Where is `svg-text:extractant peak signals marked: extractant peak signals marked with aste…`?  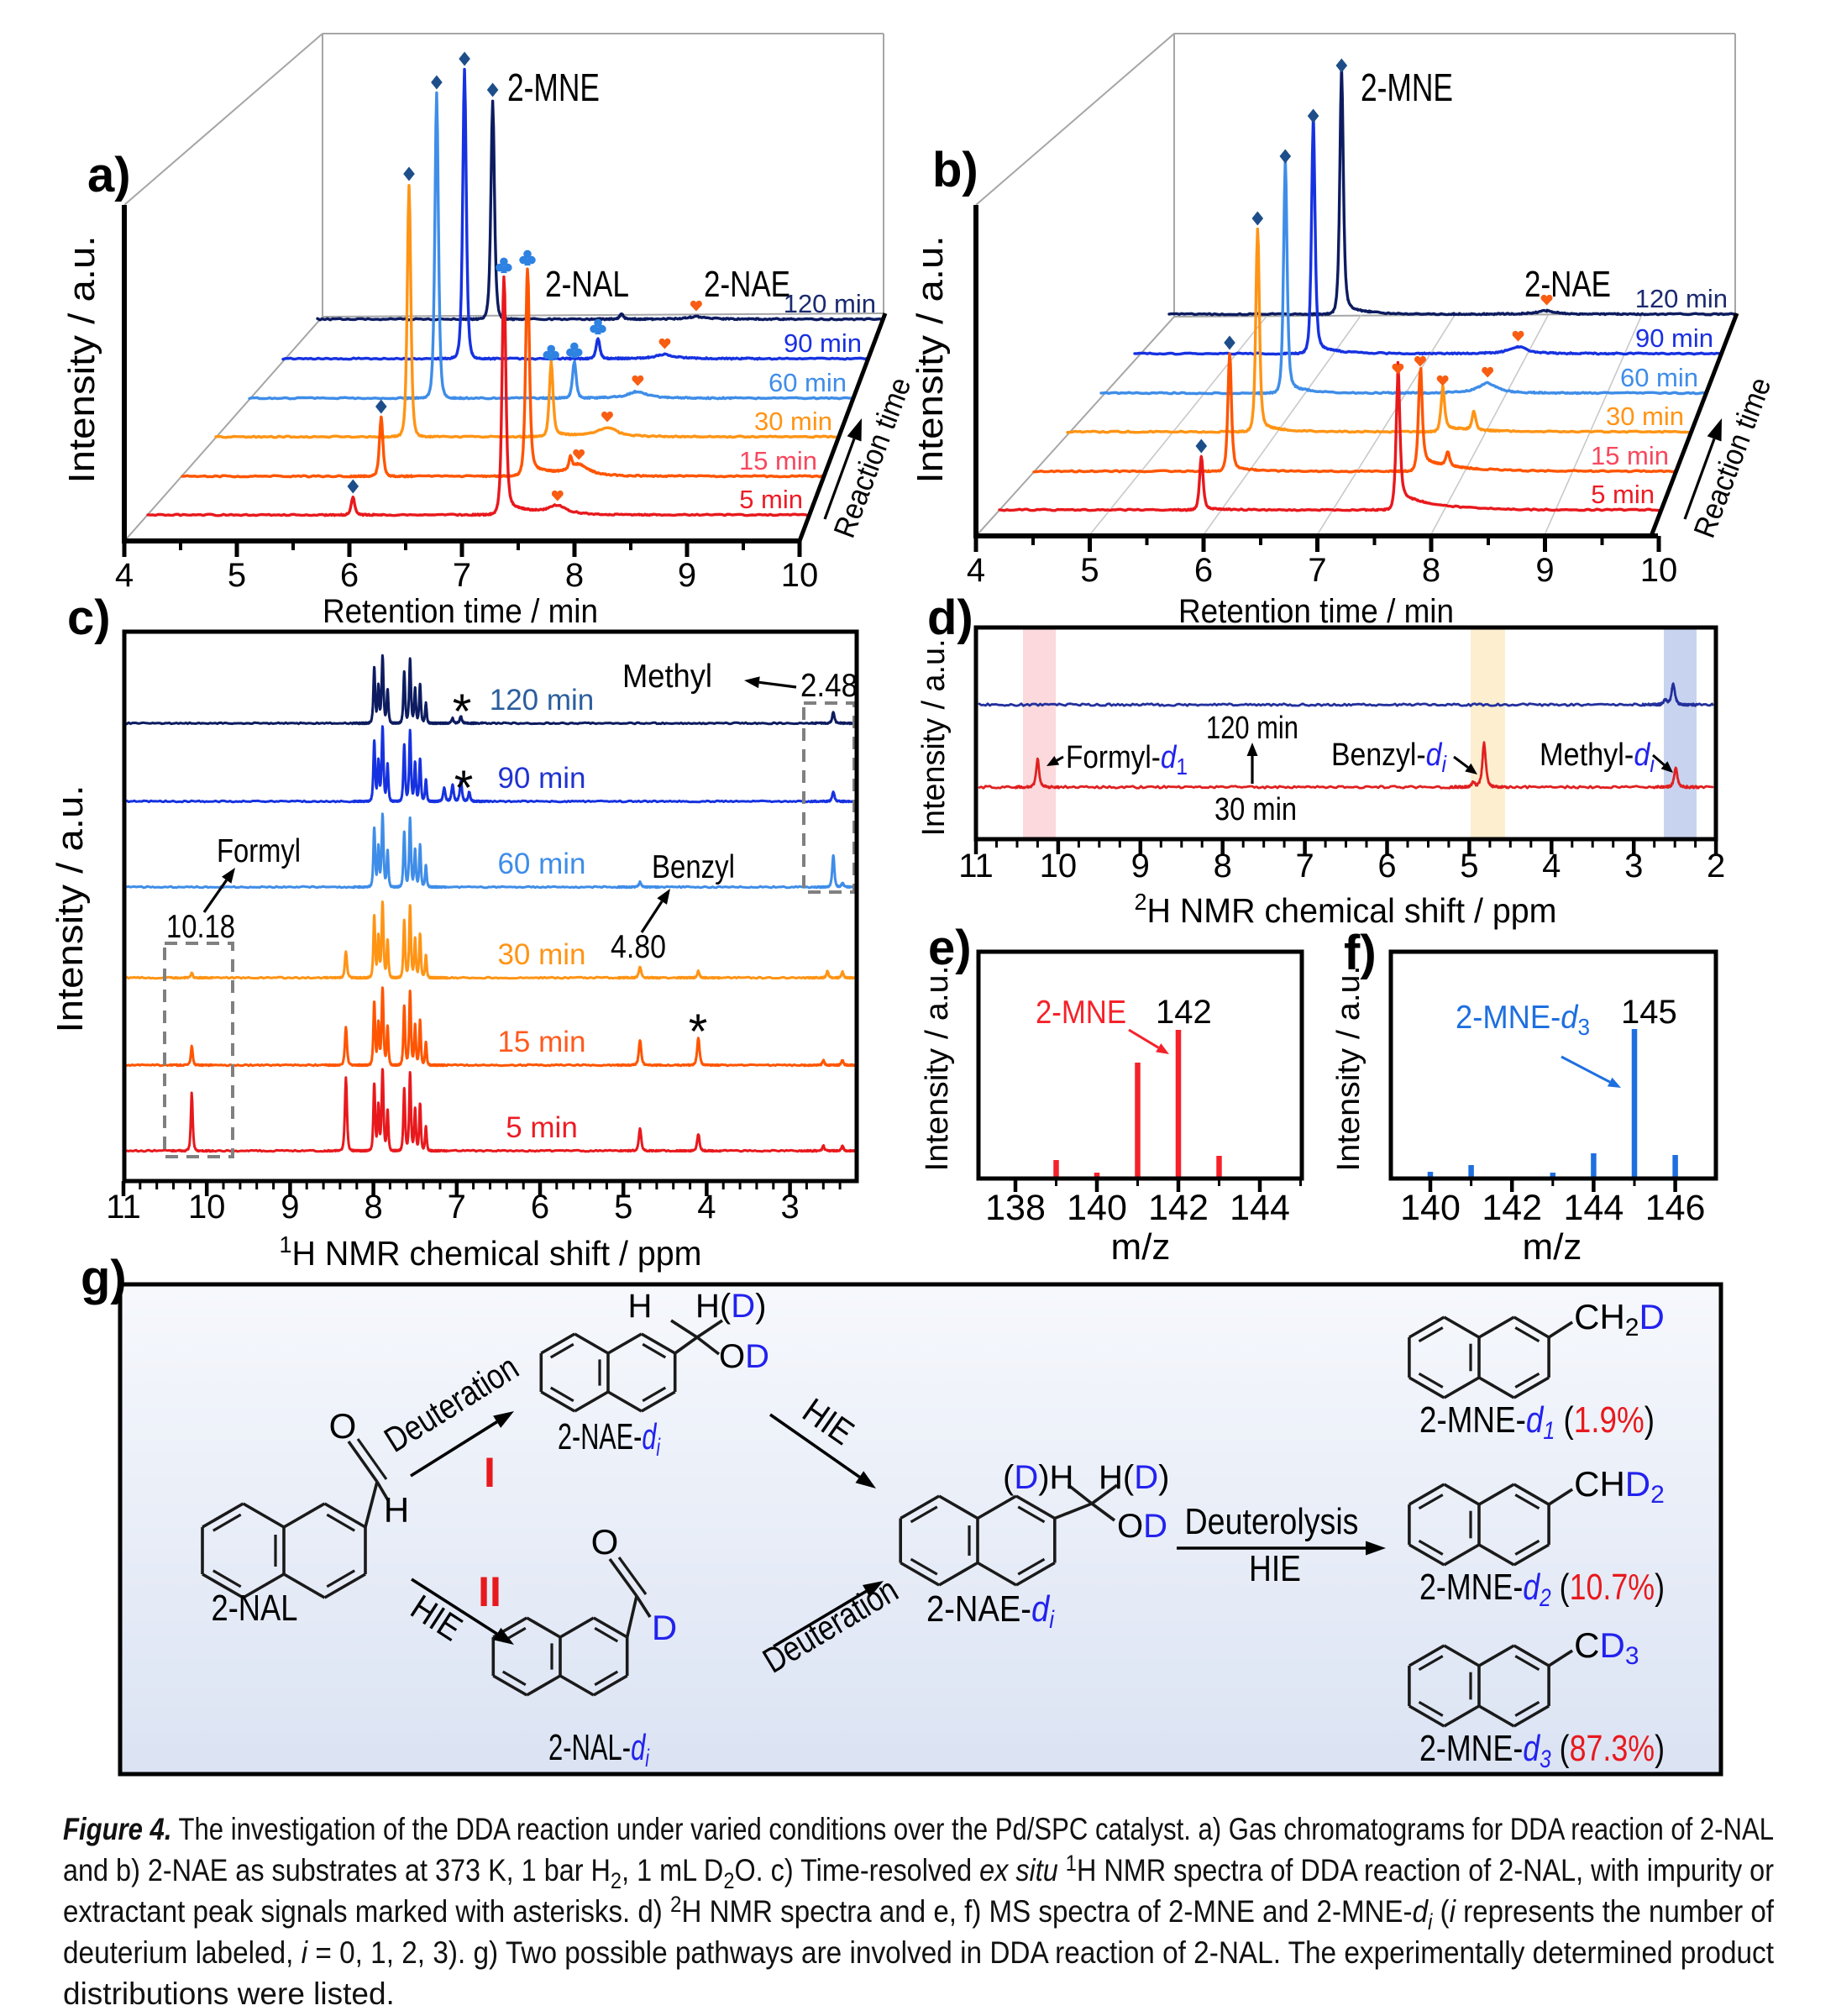
svg-text:extractant peak signals marked: extractant peak signals marked with aste… is located at coordinates (919, 1913).